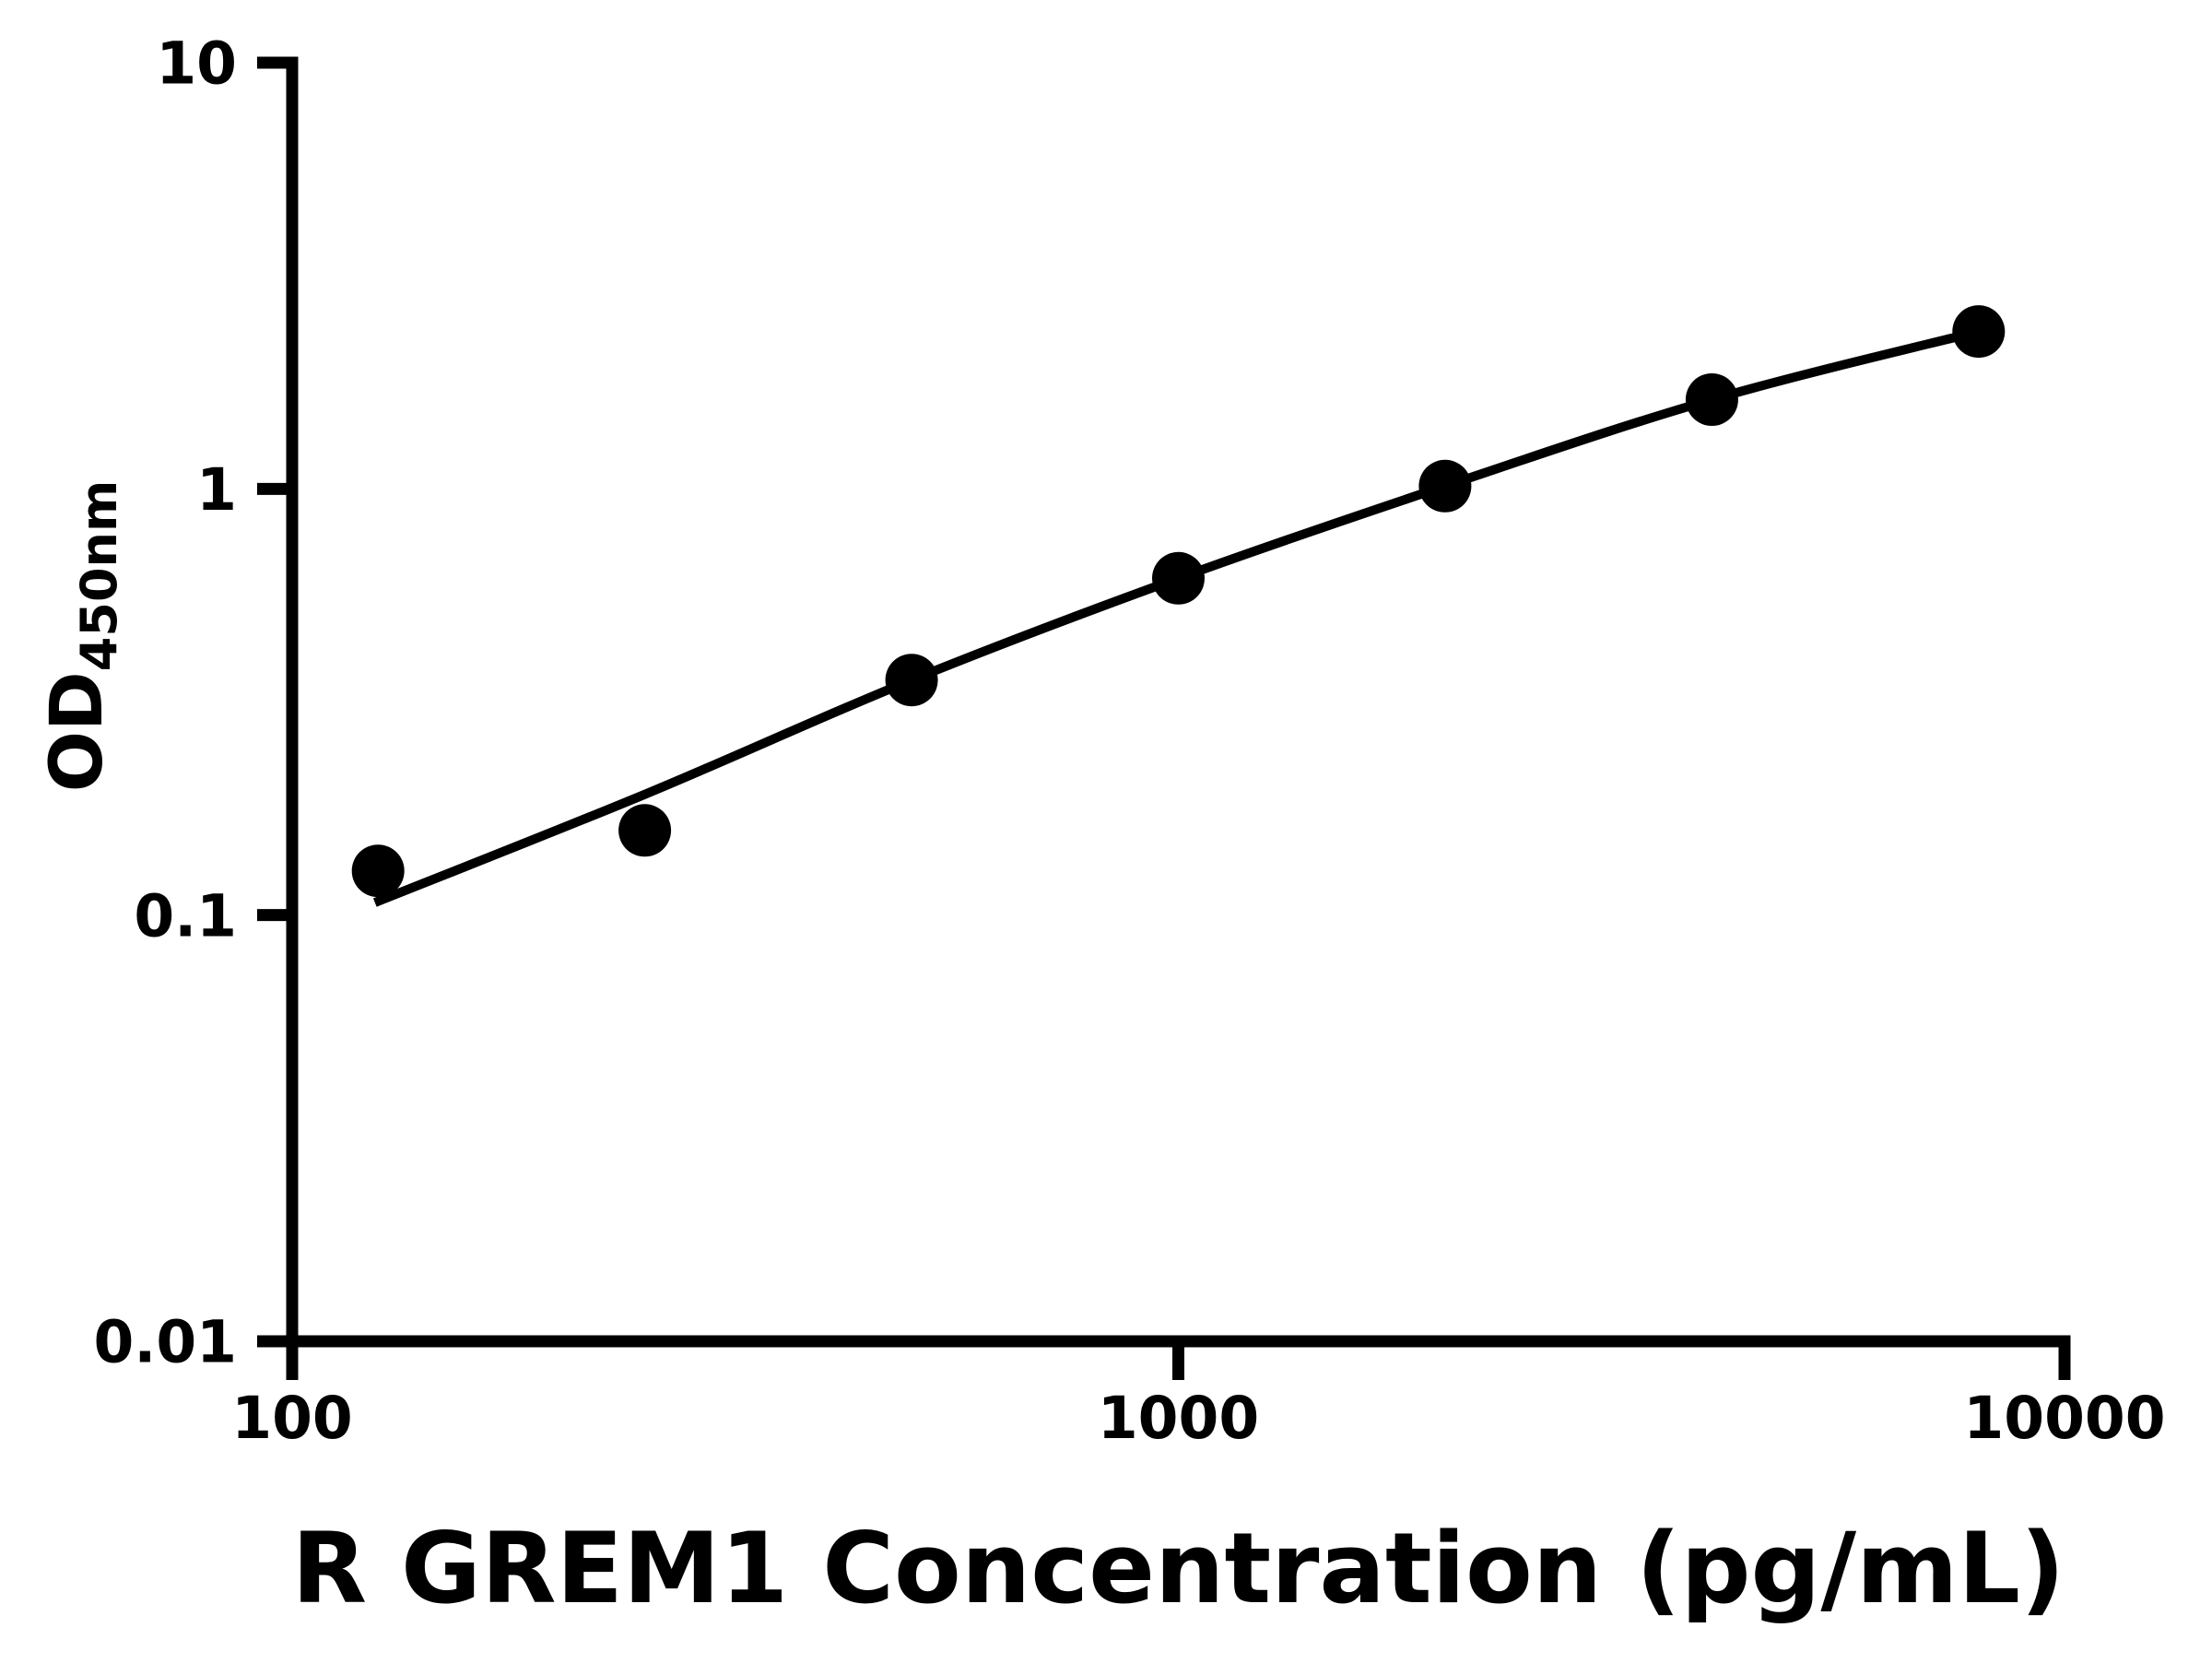 Image resolution: width=2212 pixels, height=1663 pixels. What do you see at coordinates (77, 731) in the screenshot?
I see `y-axis-title-base: OD` at bounding box center [77, 731].